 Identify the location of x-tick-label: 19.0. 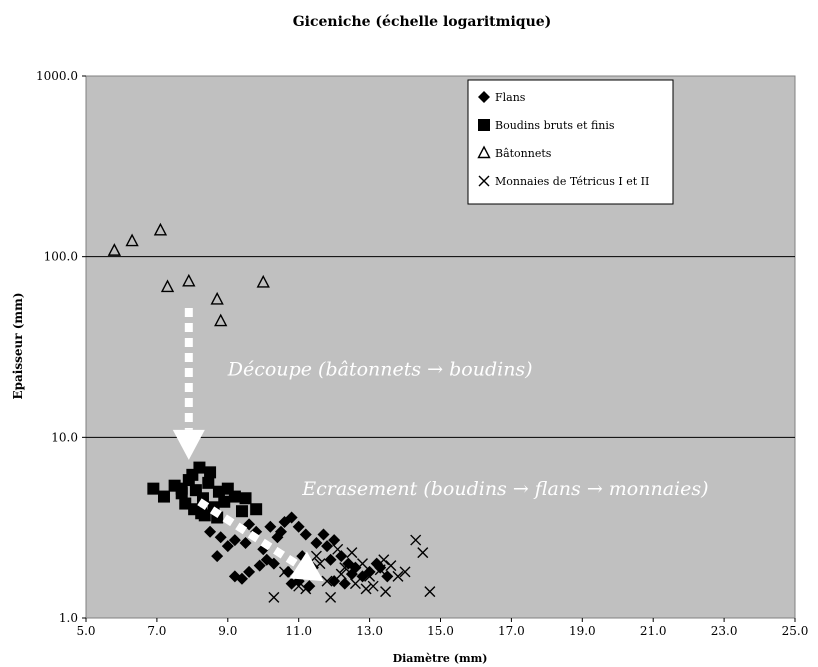
(582, 631).